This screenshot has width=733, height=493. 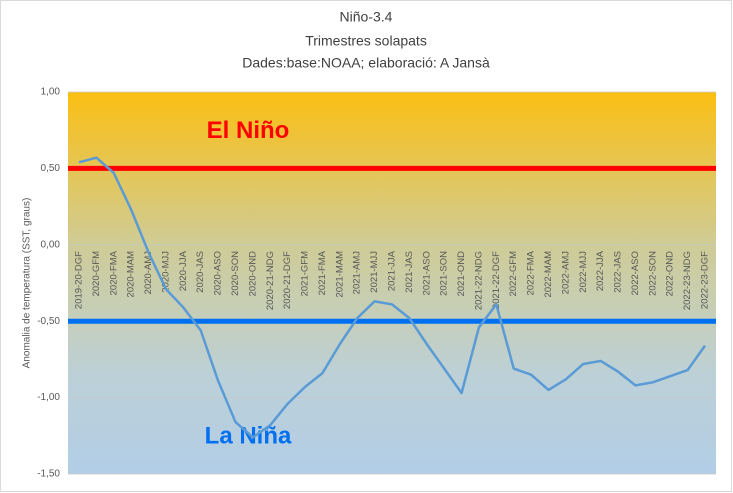 I want to click on y-tick-label: 1,00, so click(x=51, y=92).